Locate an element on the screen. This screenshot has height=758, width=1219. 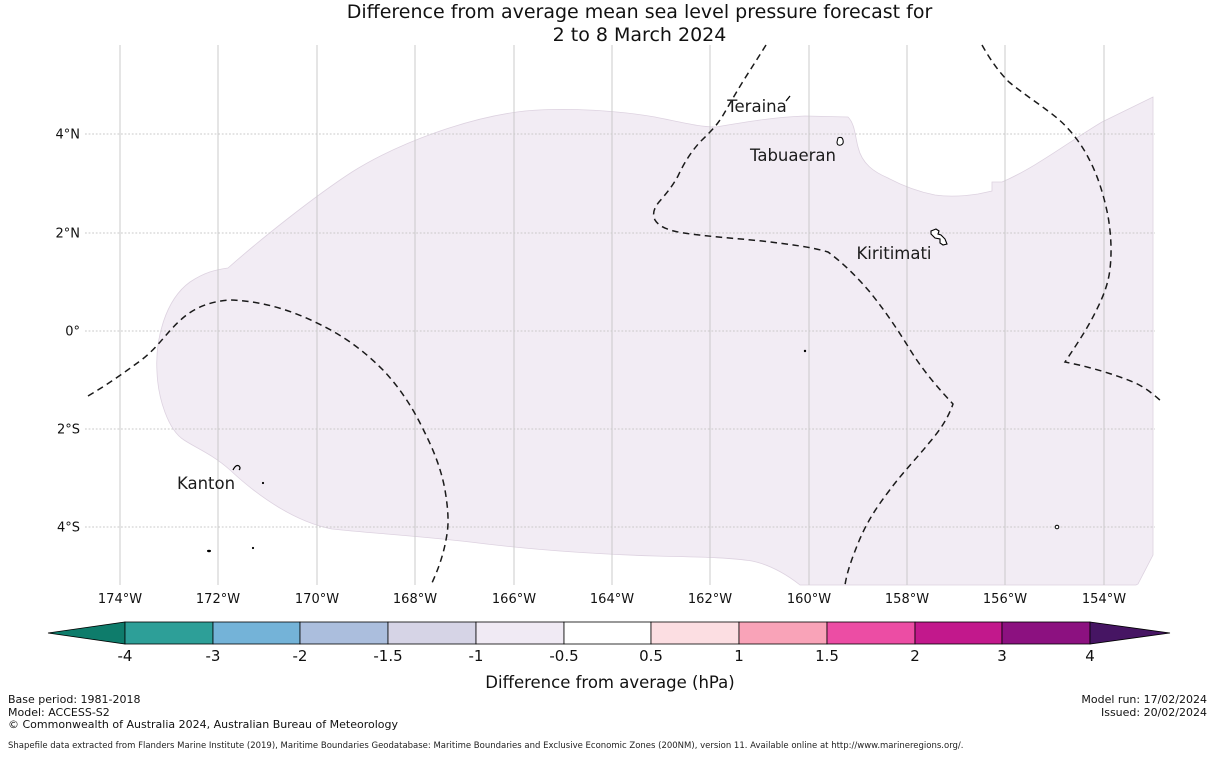
colorbar-tick-neg0p5: -0.5 is located at coordinates (563, 656).